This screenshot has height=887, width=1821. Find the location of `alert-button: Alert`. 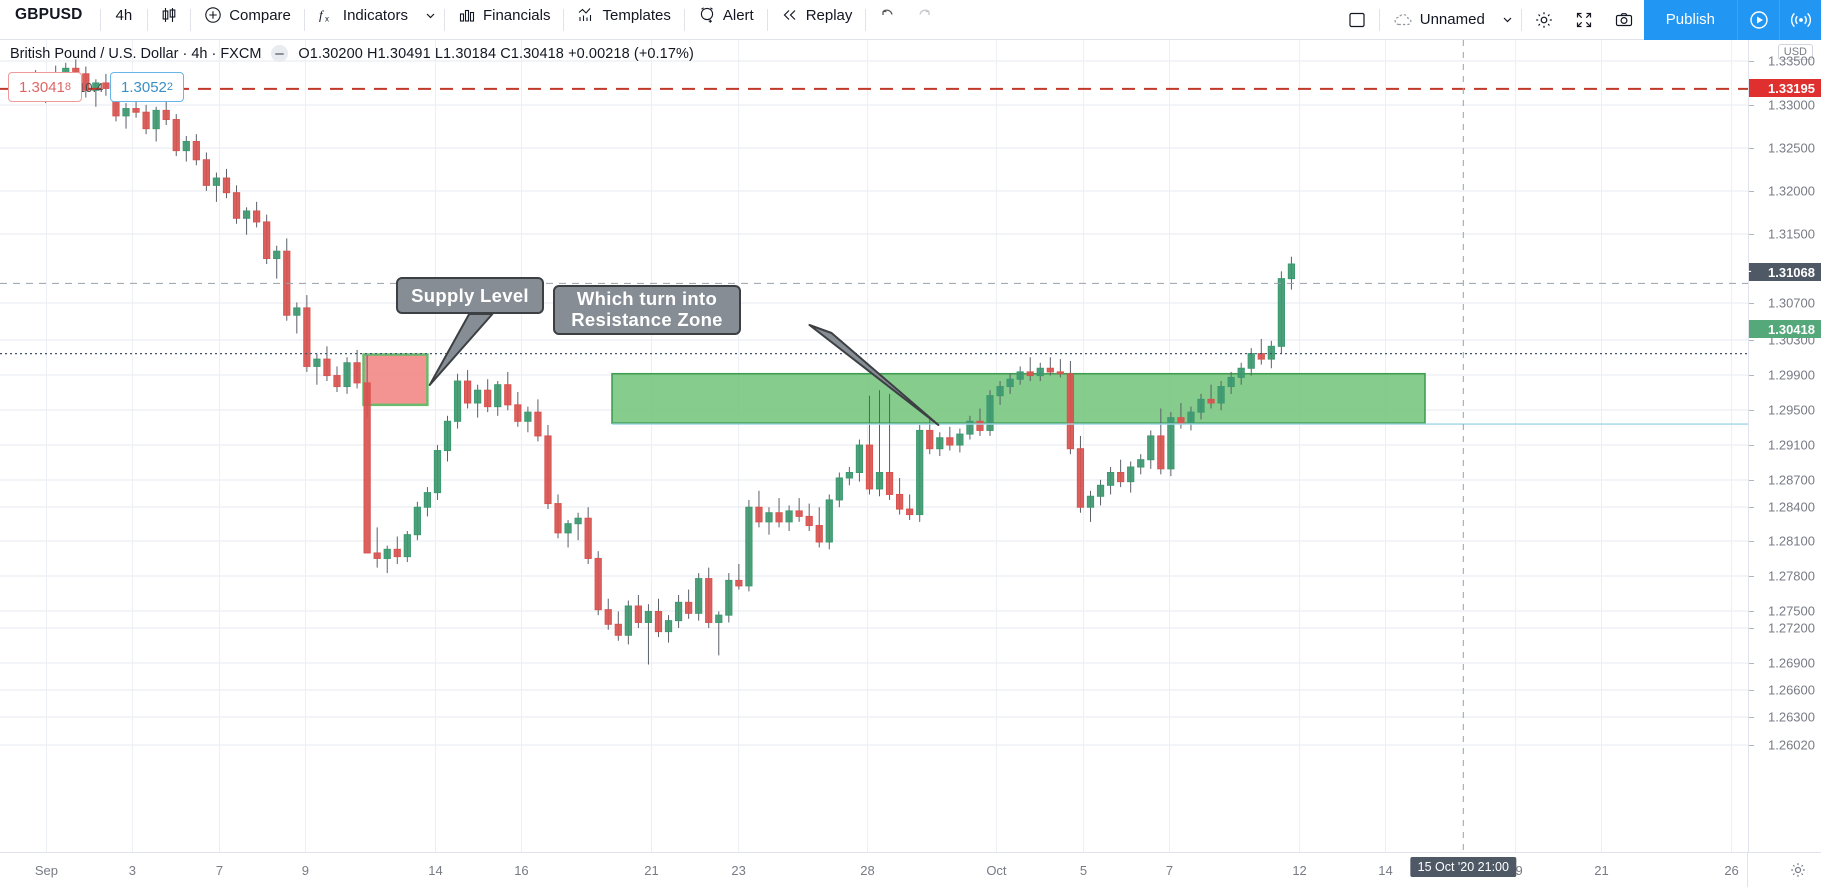

alert-button: Alert is located at coordinates (726, 15).